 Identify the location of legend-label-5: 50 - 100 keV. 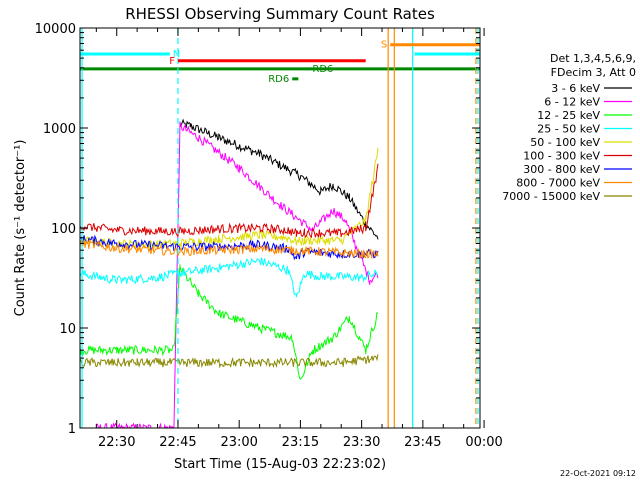
(565, 142).